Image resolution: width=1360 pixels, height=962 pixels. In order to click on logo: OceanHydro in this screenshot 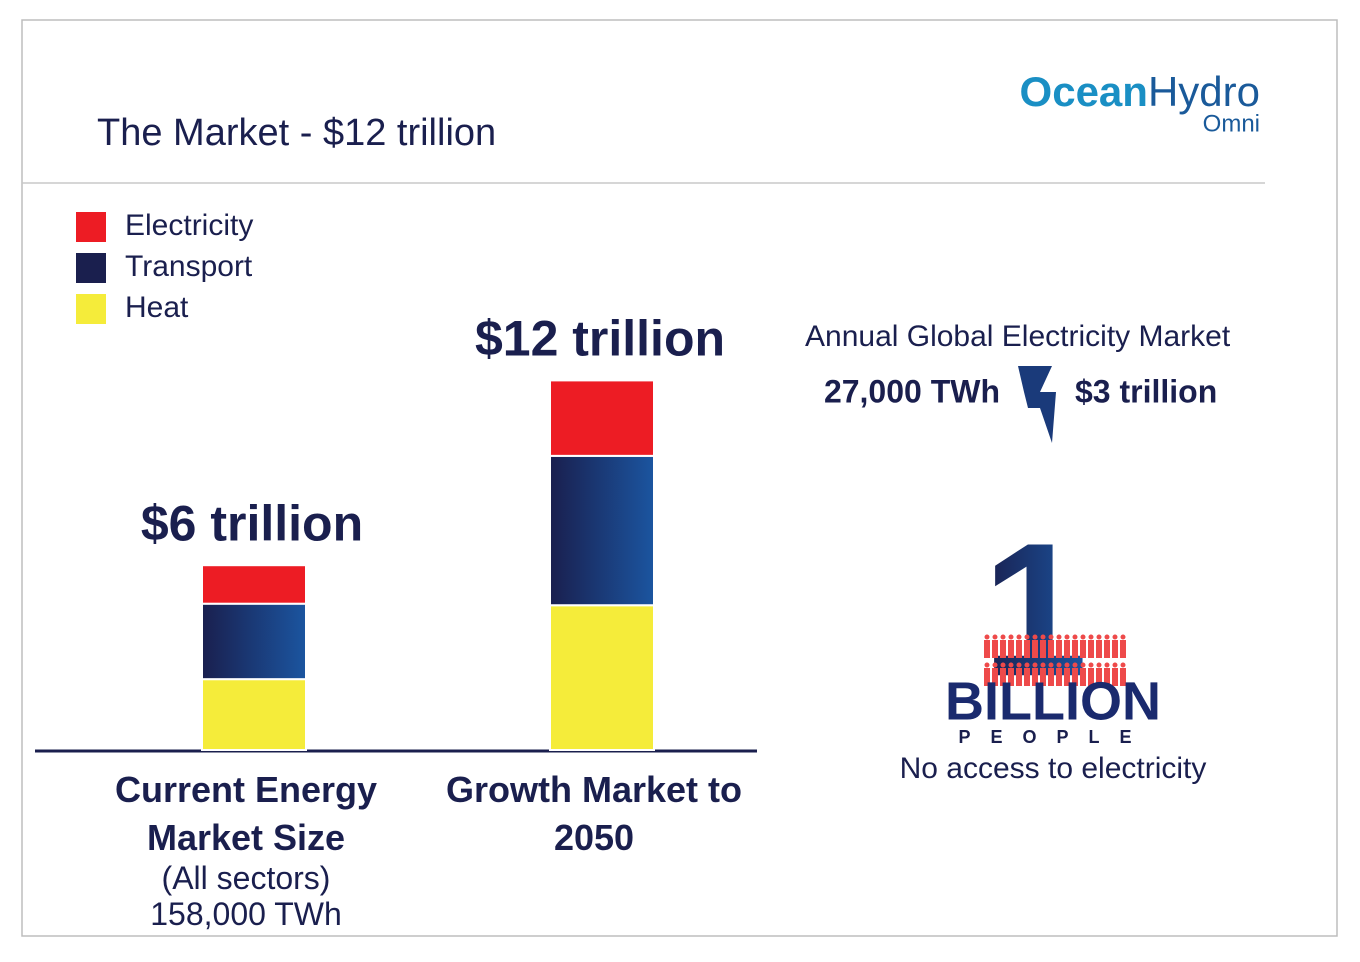, I will do `click(1140, 91)`.